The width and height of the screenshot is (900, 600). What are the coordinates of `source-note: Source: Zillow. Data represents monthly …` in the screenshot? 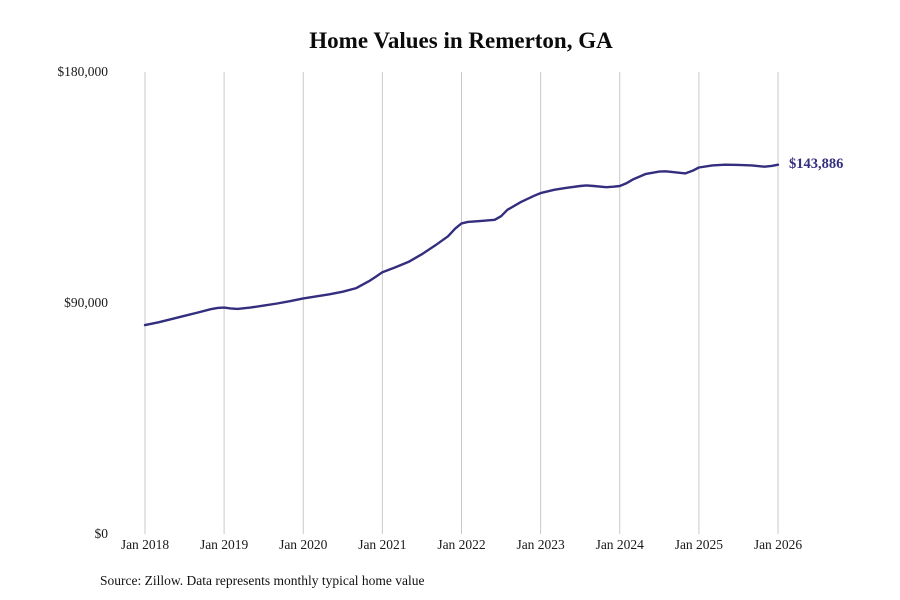 It's located at (262, 580).